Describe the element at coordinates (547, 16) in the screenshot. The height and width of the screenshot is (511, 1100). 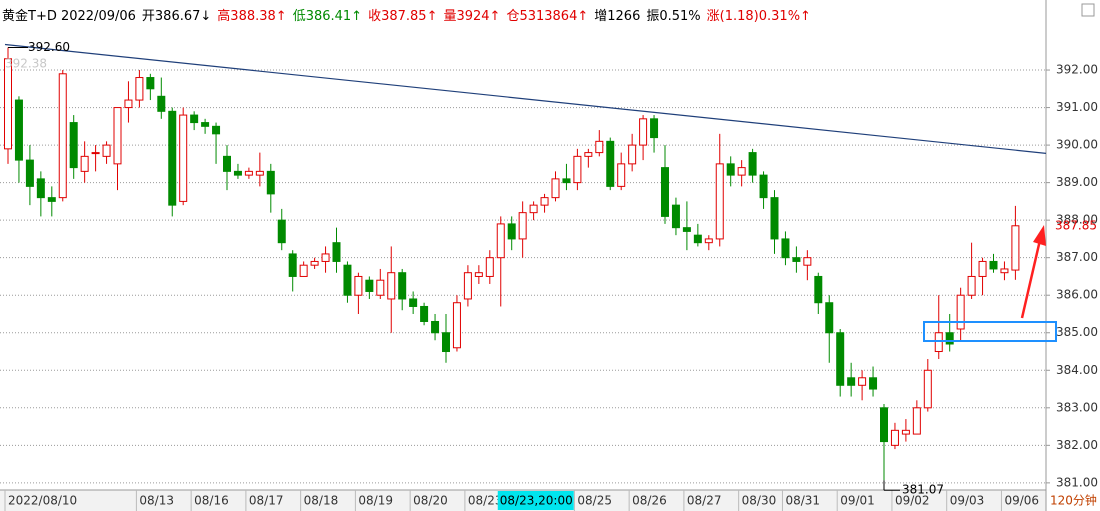
I see `header-item: 仓5313864↑` at that location.